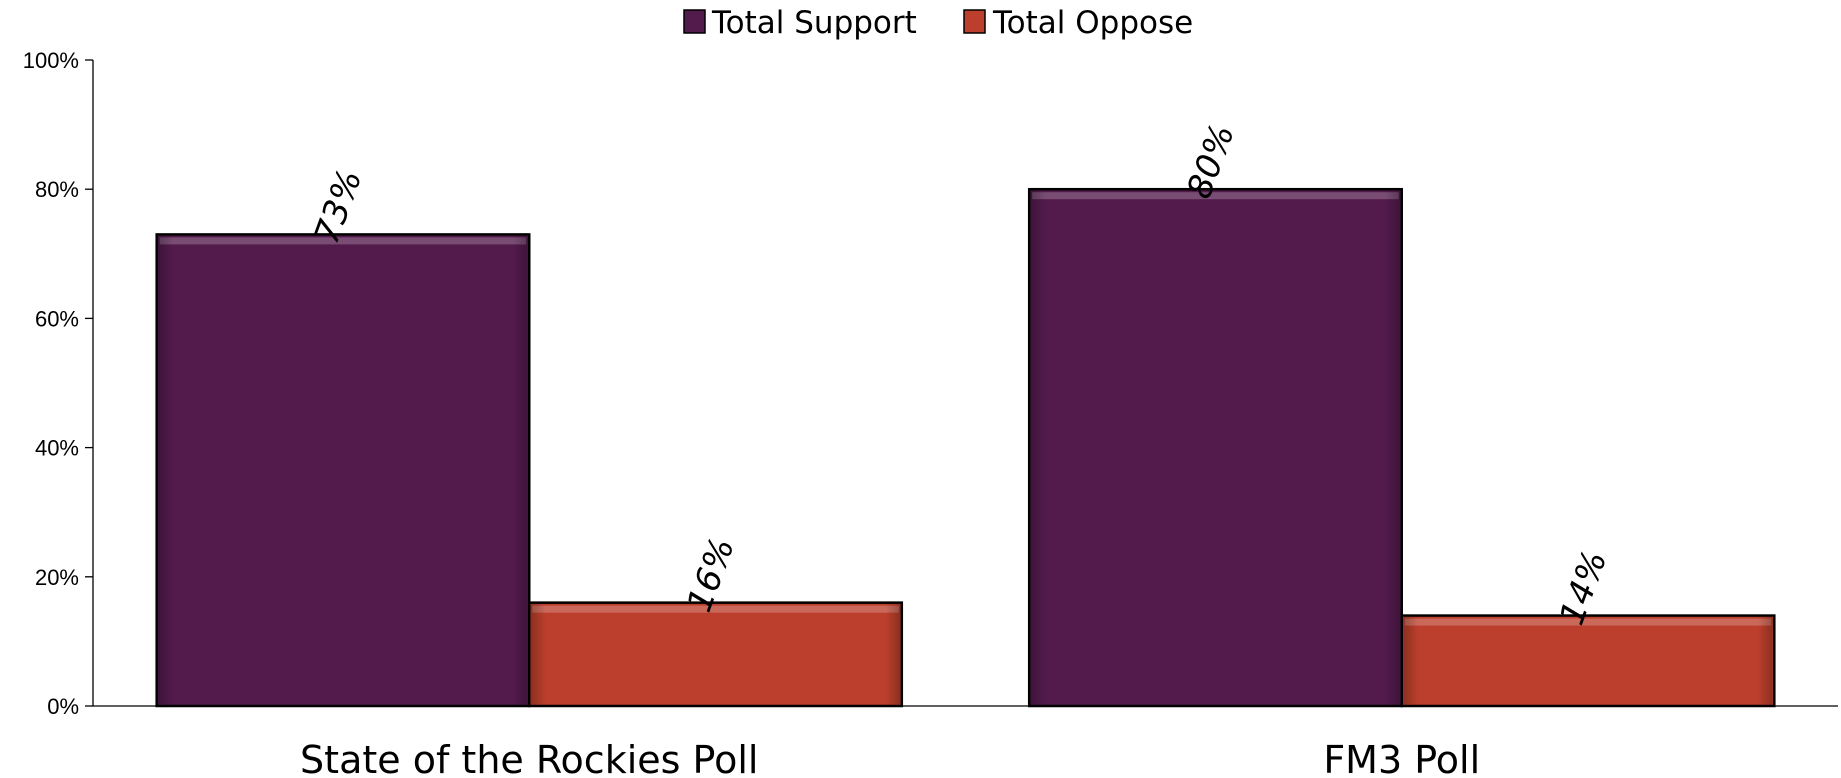 The height and width of the screenshot is (778, 1841). Describe the element at coordinates (1401, 758) in the screenshot. I see `x-category-label: FM3 Poll` at that location.